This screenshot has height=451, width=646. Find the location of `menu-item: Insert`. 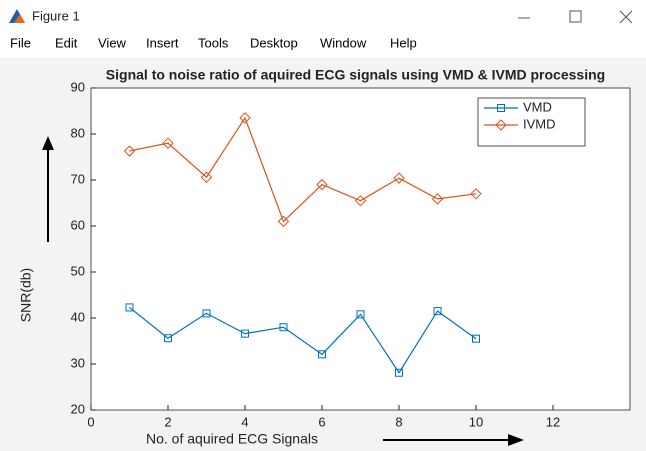

menu-item: Insert is located at coordinates (162, 42).